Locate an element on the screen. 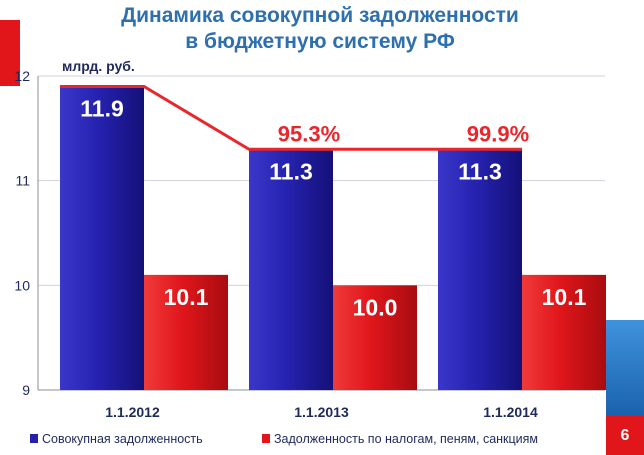 This screenshot has height=455, width=644. data-label-series-1-1.1.2013: 11.3 is located at coordinates (291, 171).